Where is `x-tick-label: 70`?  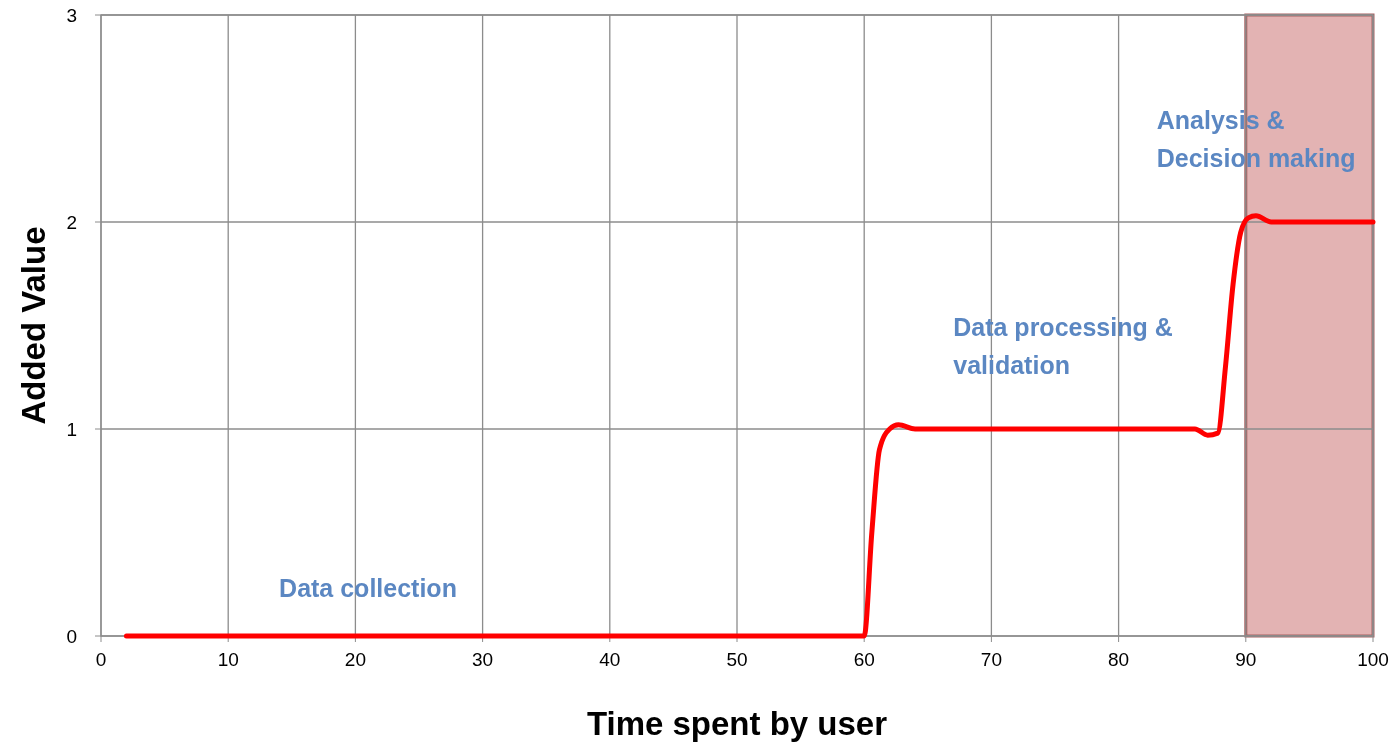
x-tick-label: 70 is located at coordinates (991, 659).